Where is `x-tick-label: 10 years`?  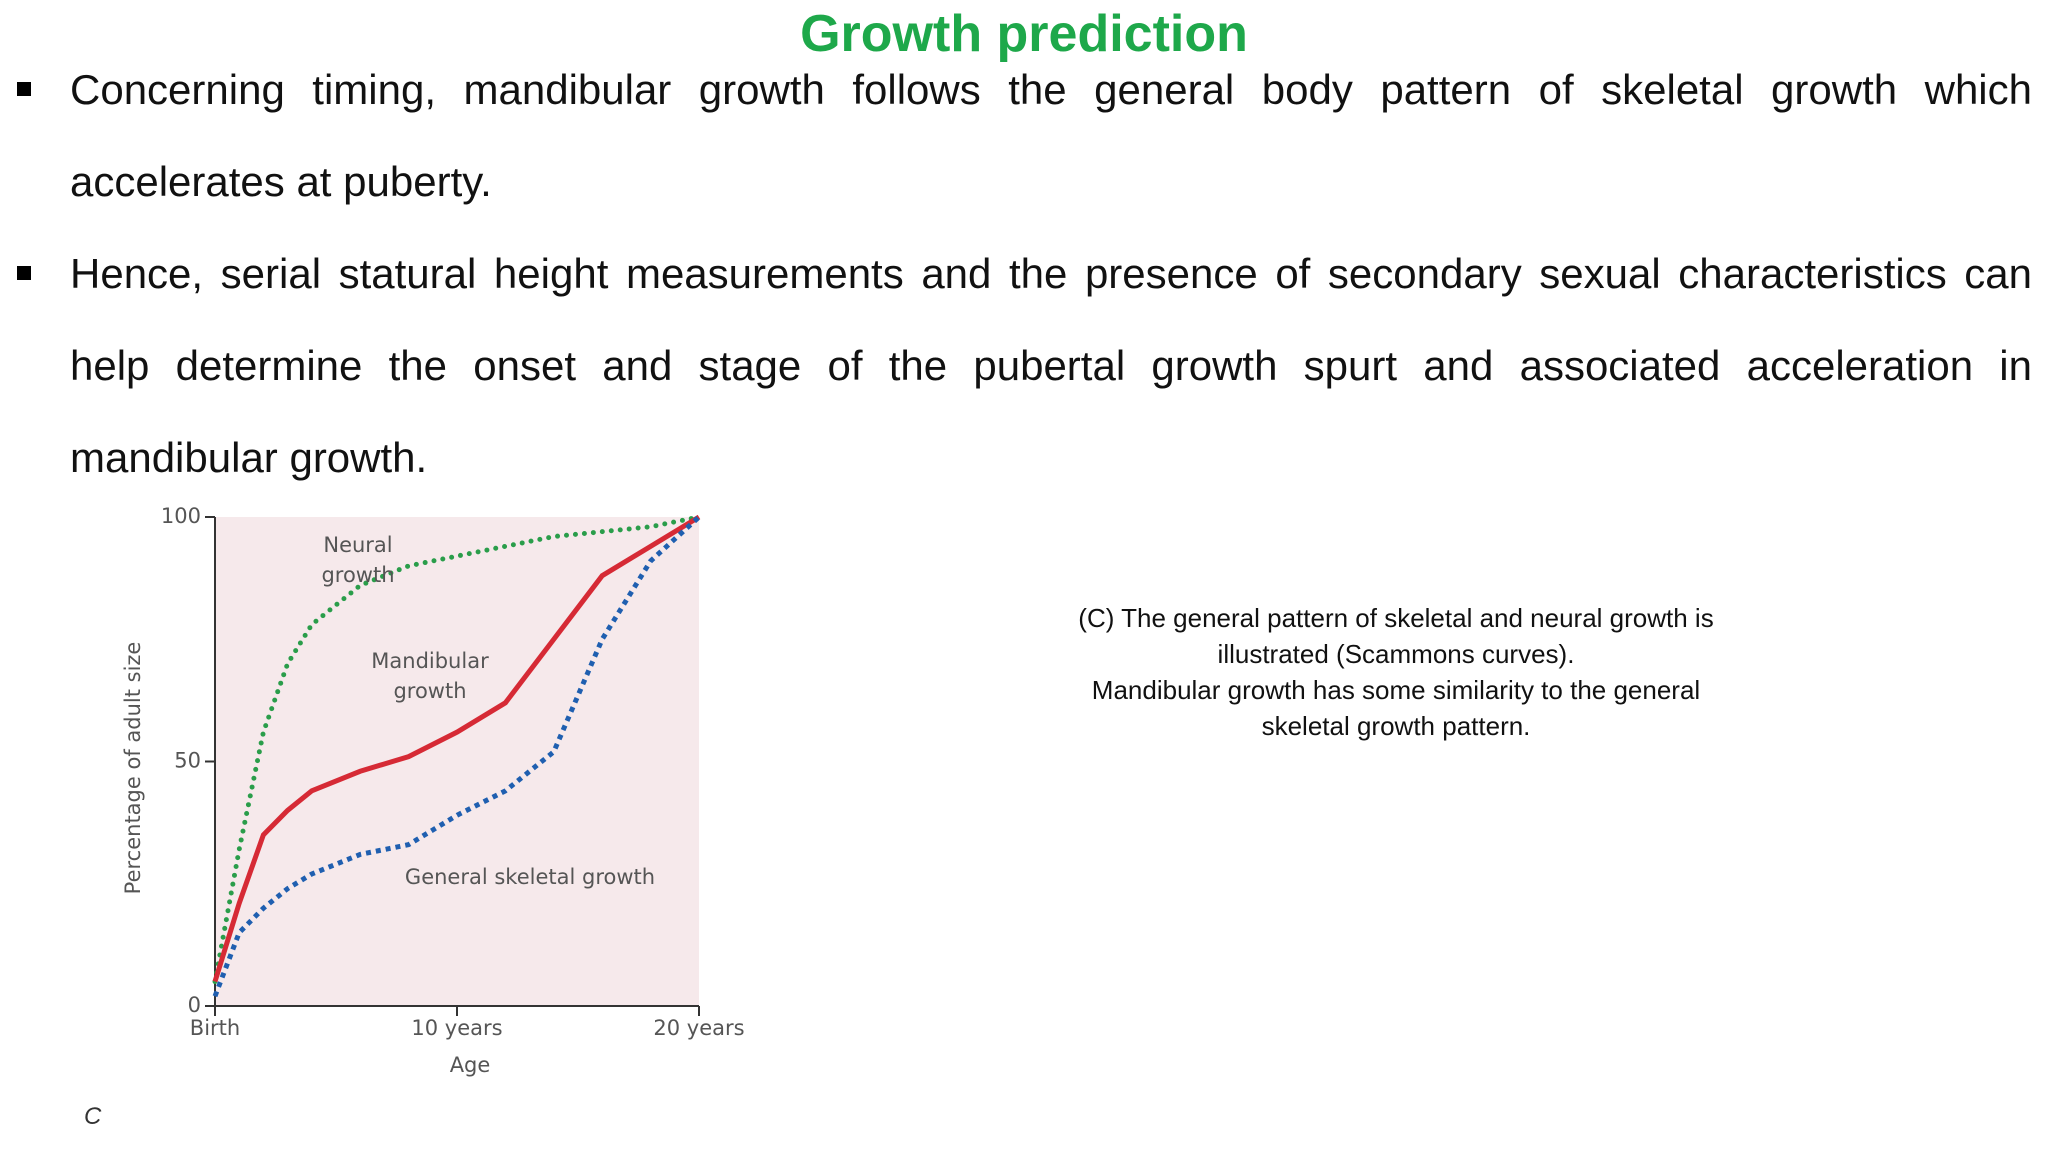 x-tick-label: 10 years is located at coordinates (456, 1028).